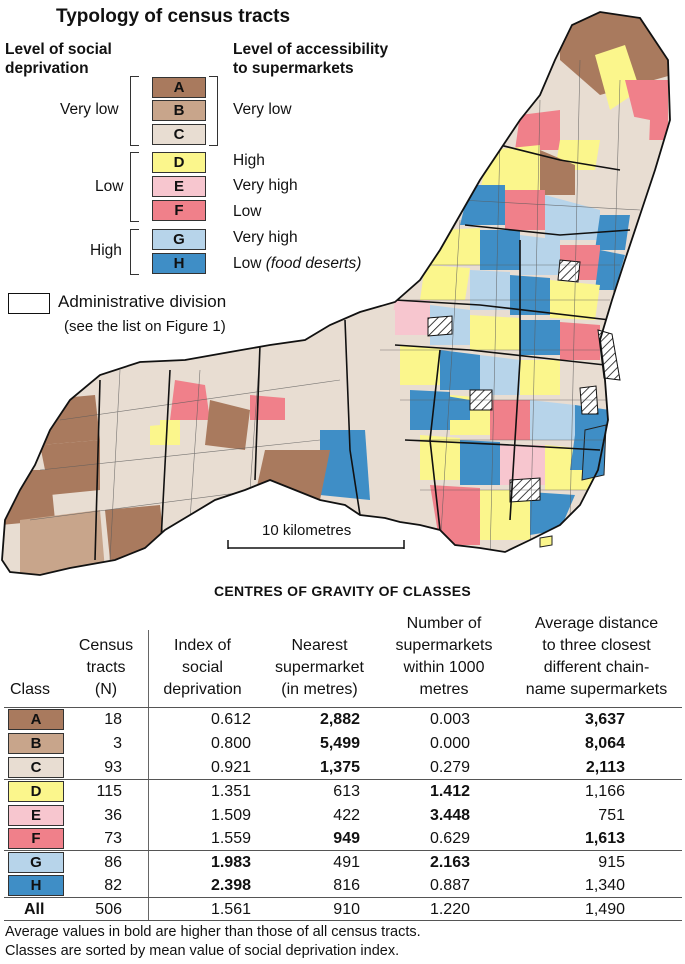 The height and width of the screenshot is (964, 685). I want to click on cell-n: 82, so click(113, 885).